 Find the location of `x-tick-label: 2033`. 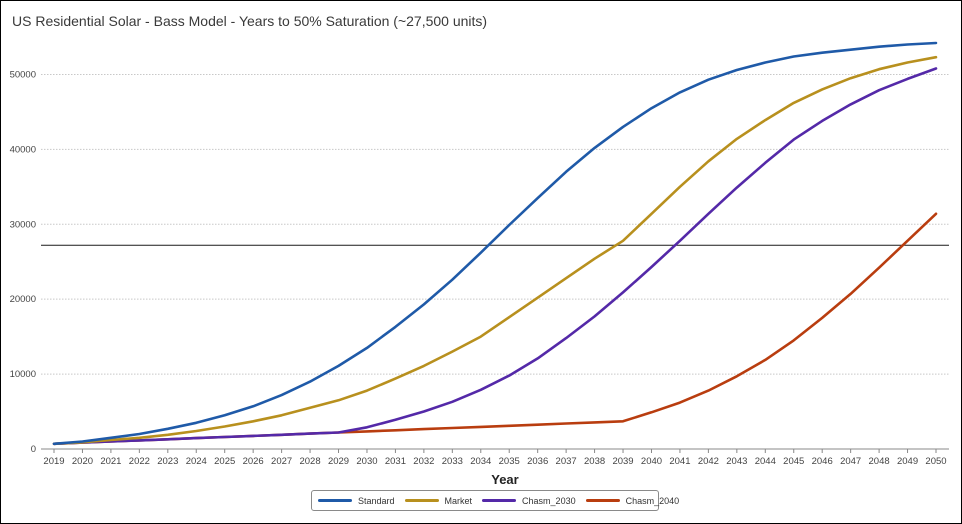

x-tick-label: 2033 is located at coordinates (452, 461).